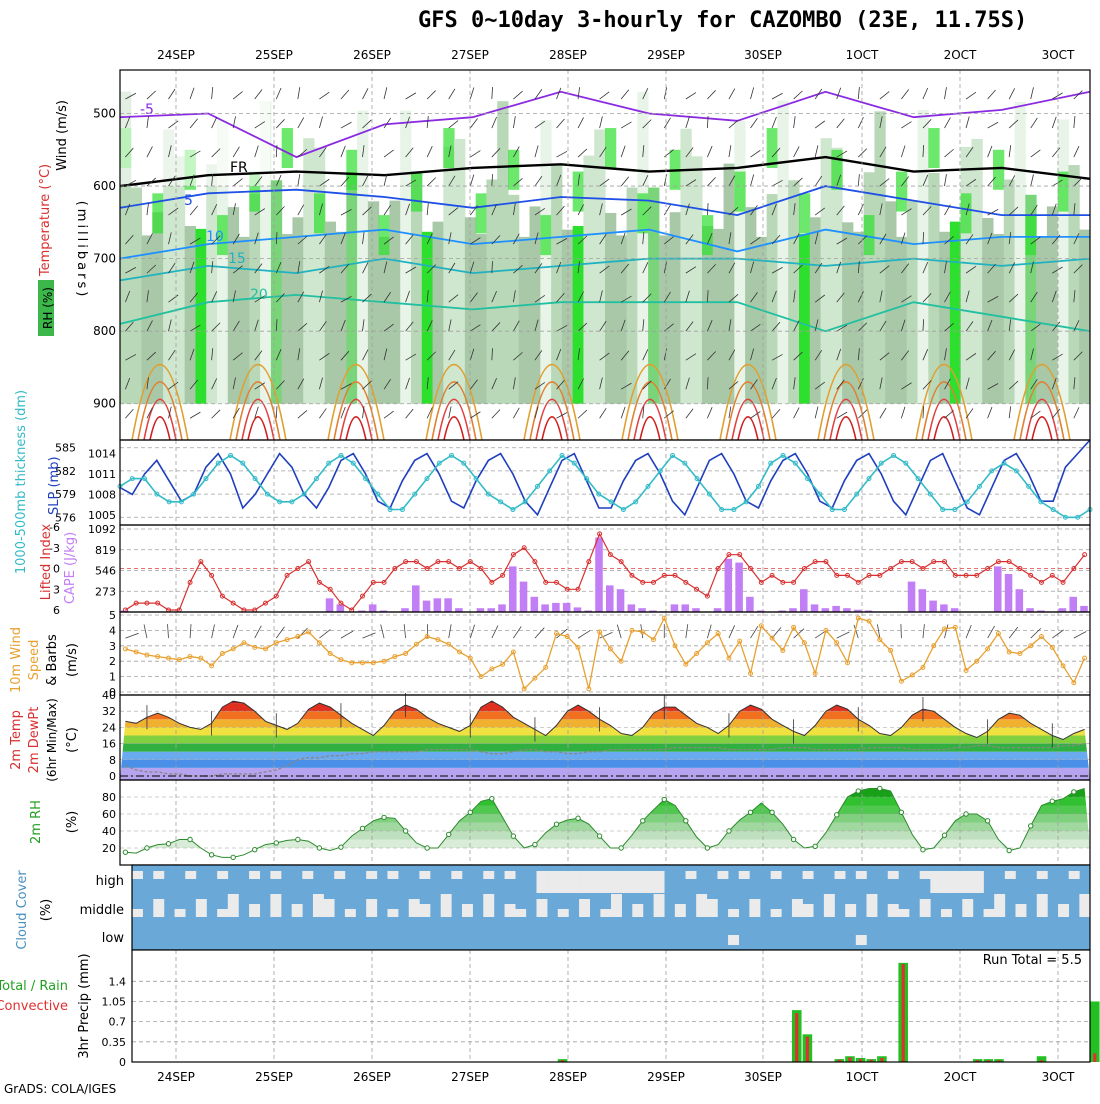  What do you see at coordinates (604, 572) in the screenshot?
I see `series-lifted-index` at bounding box center [604, 572].